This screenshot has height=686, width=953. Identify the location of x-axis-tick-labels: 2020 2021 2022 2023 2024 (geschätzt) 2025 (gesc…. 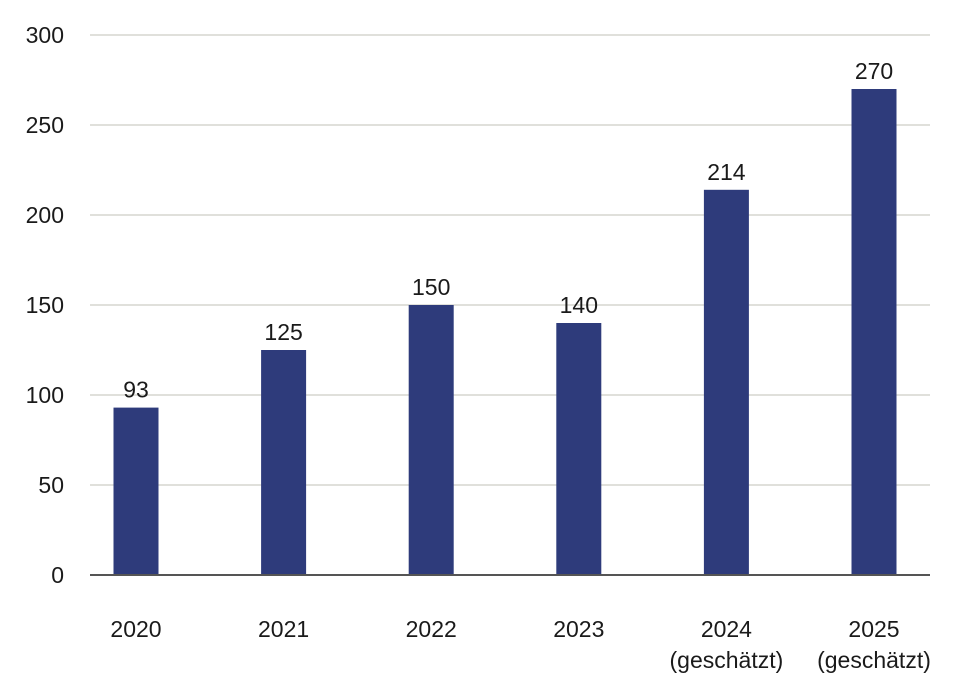
(520, 644).